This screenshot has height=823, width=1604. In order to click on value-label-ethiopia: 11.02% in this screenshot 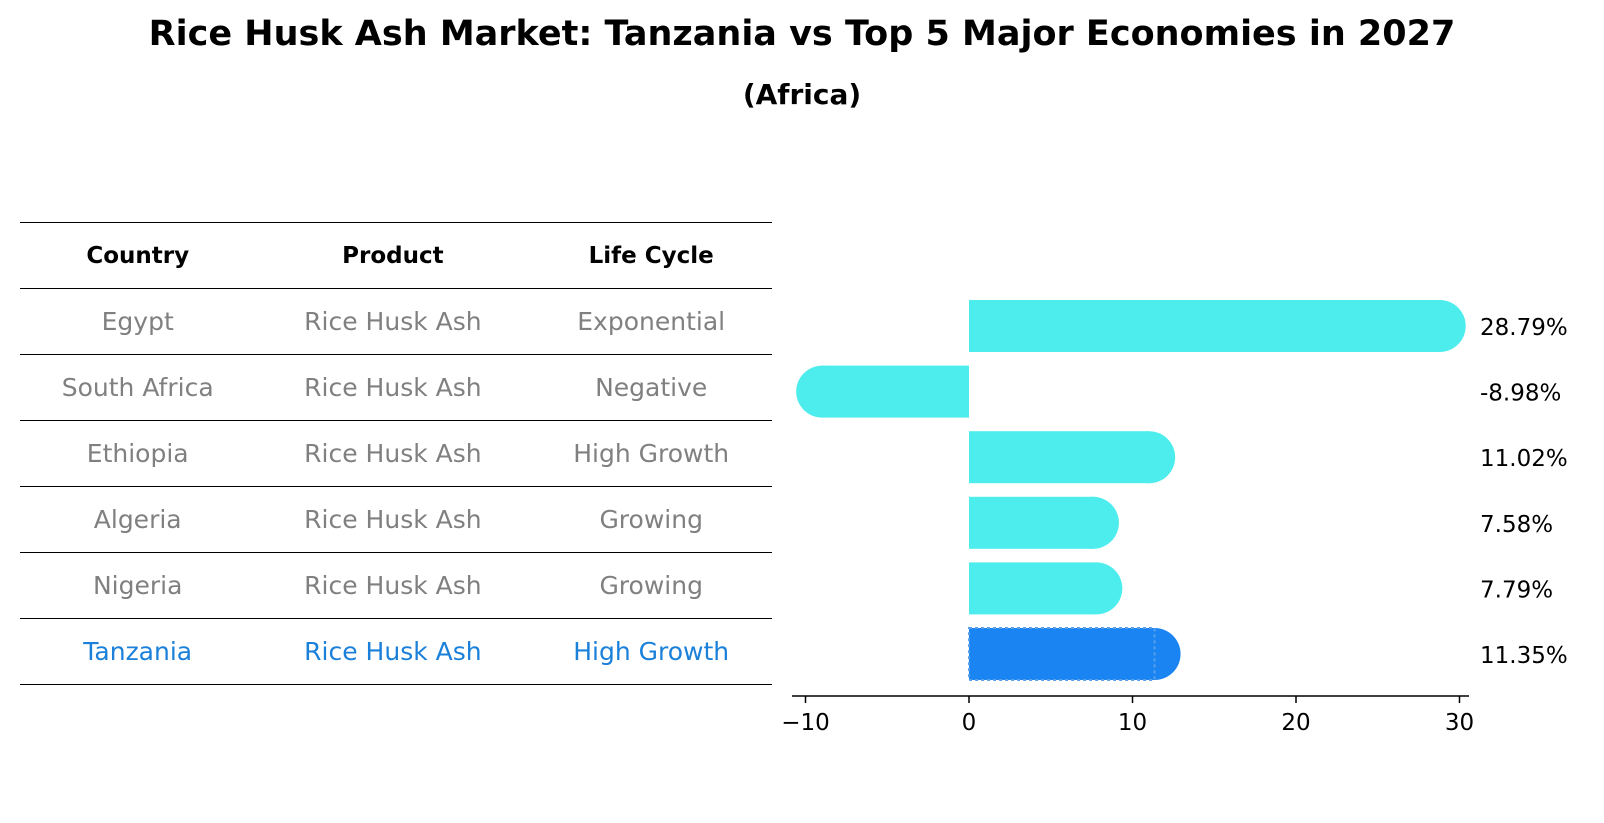, I will do `click(1524, 459)`.